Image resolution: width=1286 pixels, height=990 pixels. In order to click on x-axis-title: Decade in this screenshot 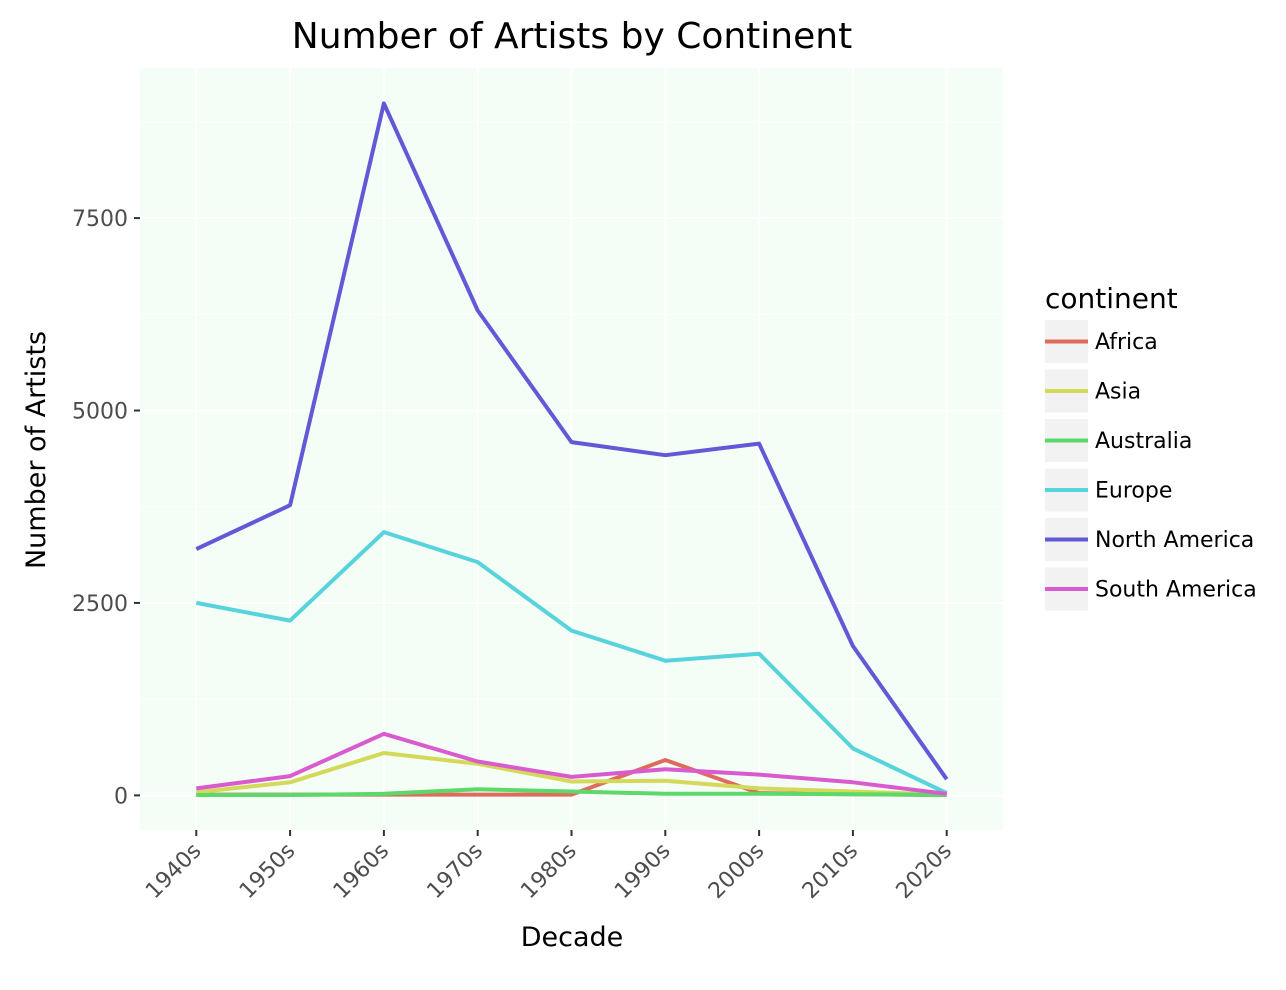, I will do `click(572, 937)`.